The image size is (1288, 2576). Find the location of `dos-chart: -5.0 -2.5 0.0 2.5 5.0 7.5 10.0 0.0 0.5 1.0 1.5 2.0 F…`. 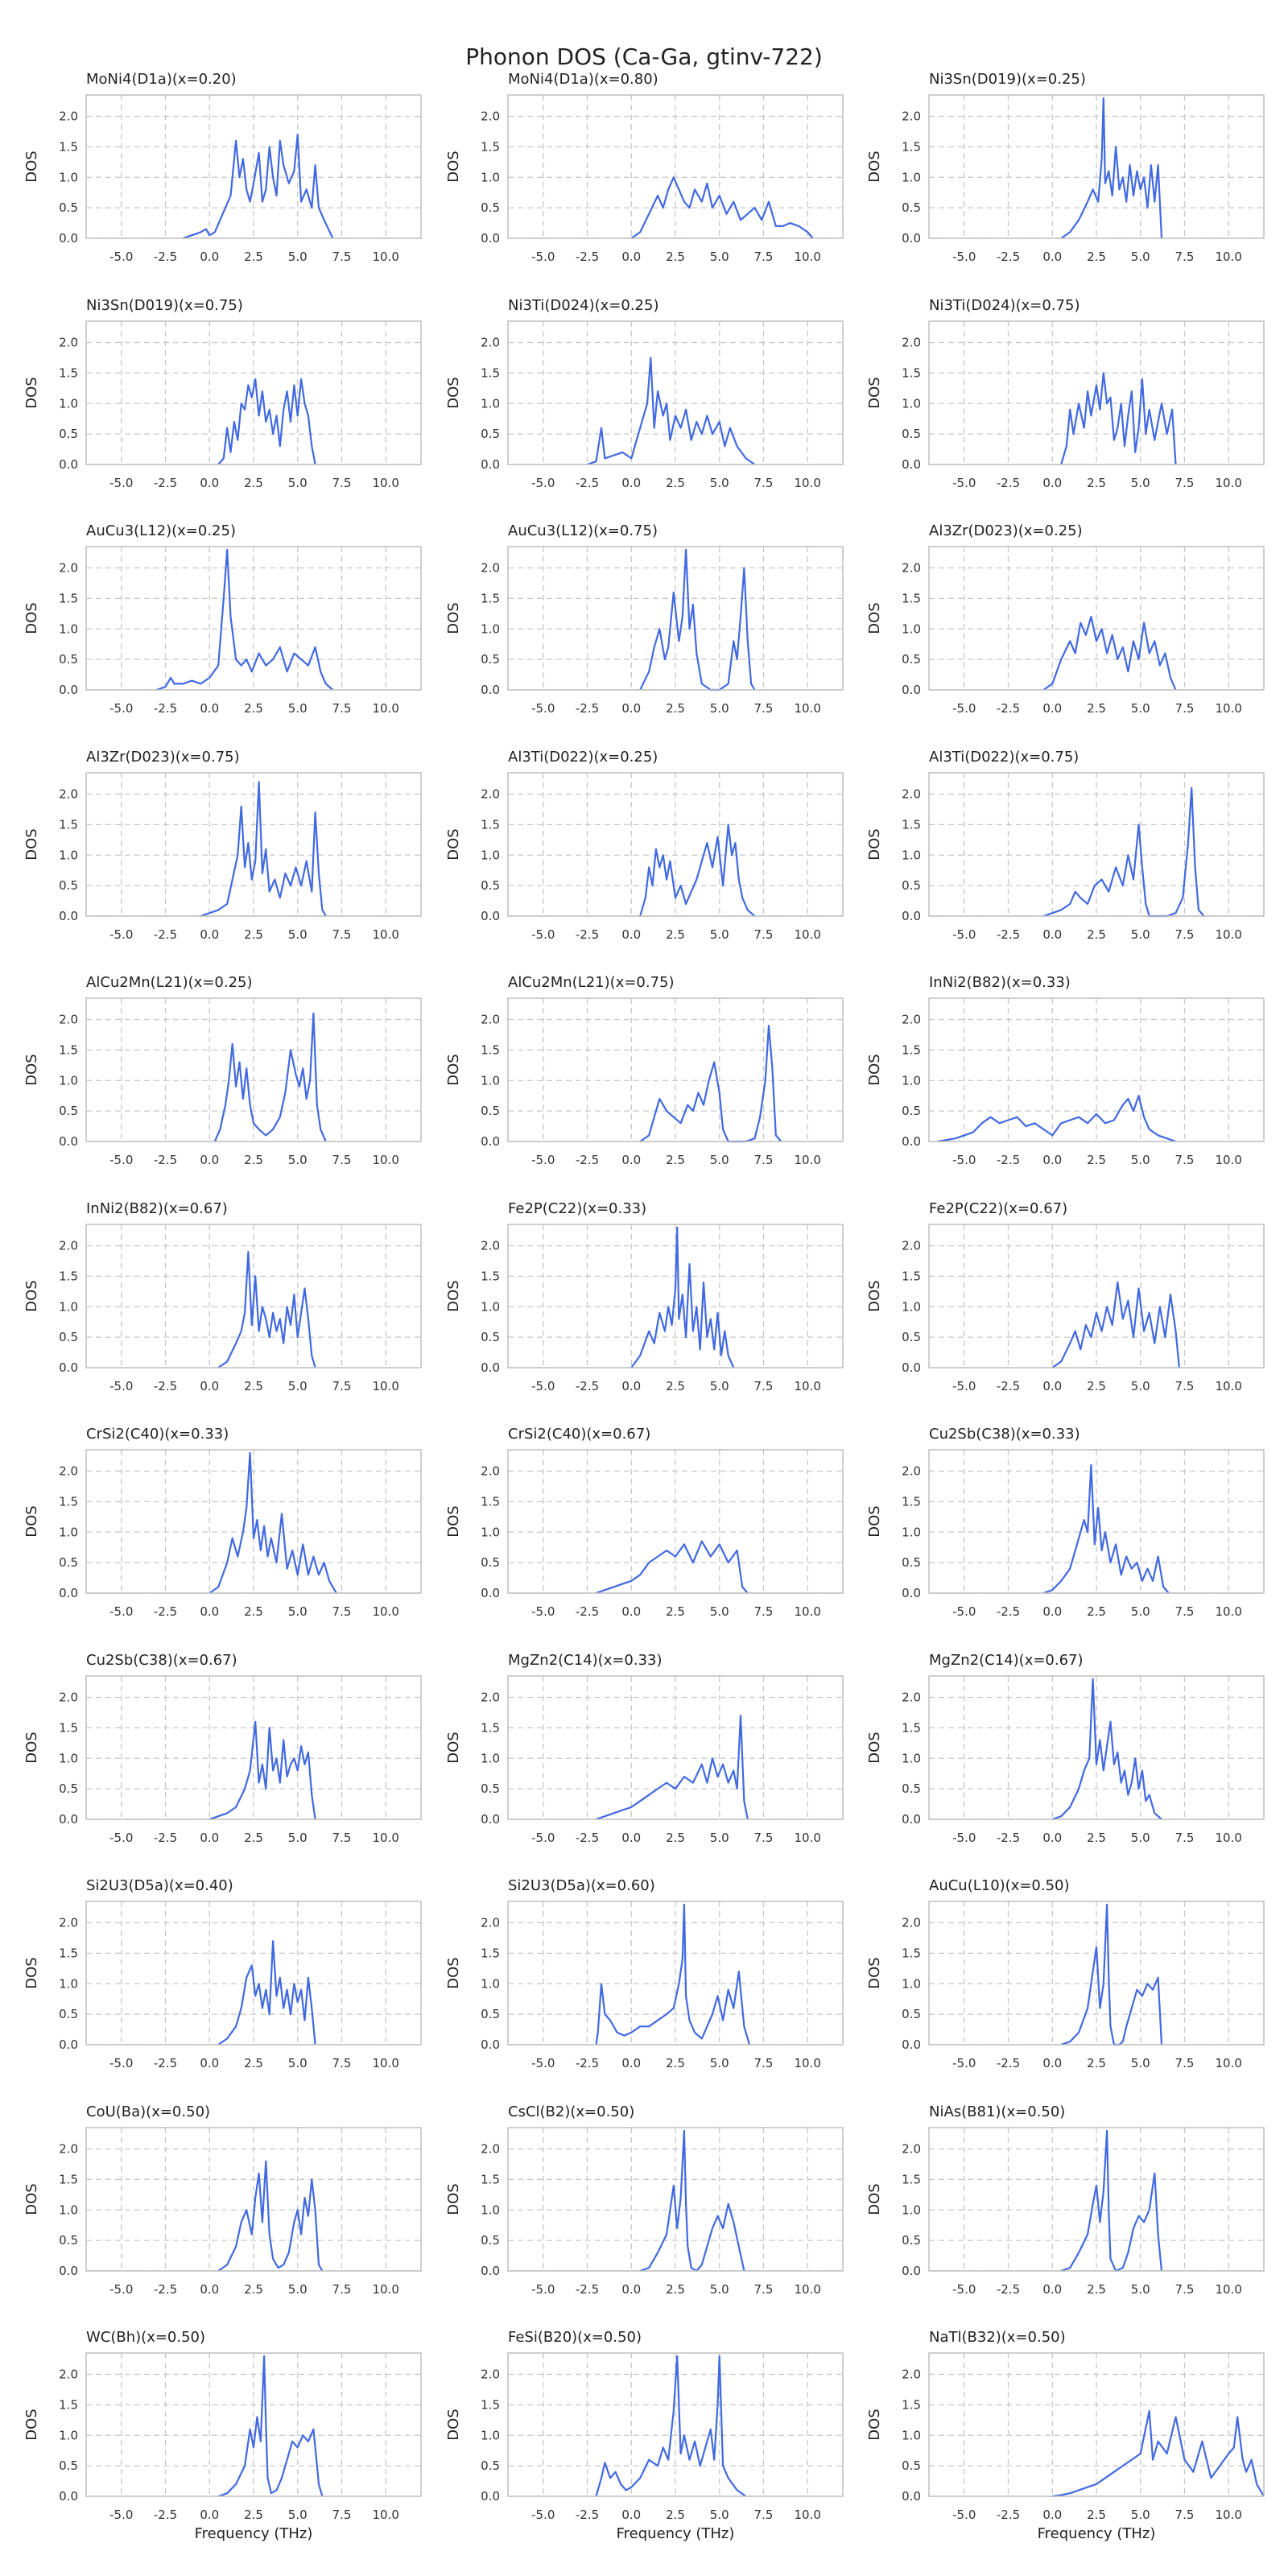

dos-chart: -5.0 -2.5 0.0 2.5 5.0 7.5 10.0 0.0 0.5 1.0 1.5 2.0 F… is located at coordinates (1065, 1296).